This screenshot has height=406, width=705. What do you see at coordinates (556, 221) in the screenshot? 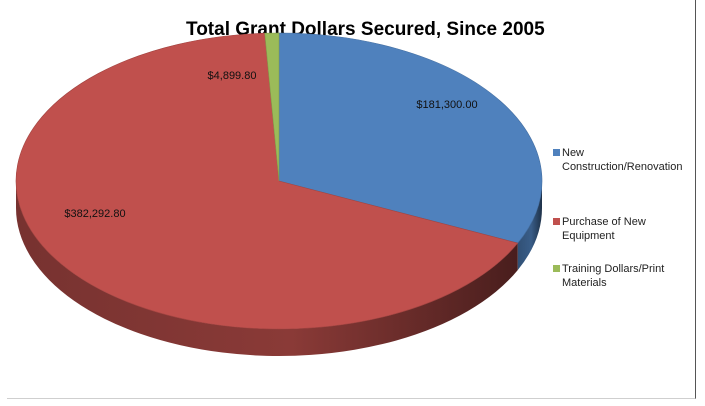
I see `legend-swatch-equipment` at bounding box center [556, 221].